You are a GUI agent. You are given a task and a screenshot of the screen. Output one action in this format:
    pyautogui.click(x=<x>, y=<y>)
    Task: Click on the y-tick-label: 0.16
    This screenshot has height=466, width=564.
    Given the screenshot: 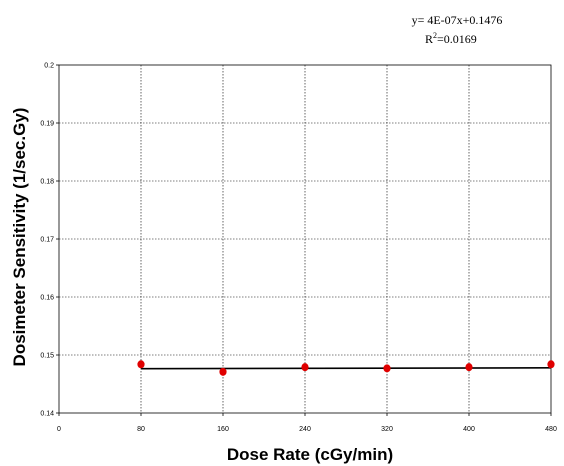 What is the action you would take?
    pyautogui.click(x=47, y=298)
    